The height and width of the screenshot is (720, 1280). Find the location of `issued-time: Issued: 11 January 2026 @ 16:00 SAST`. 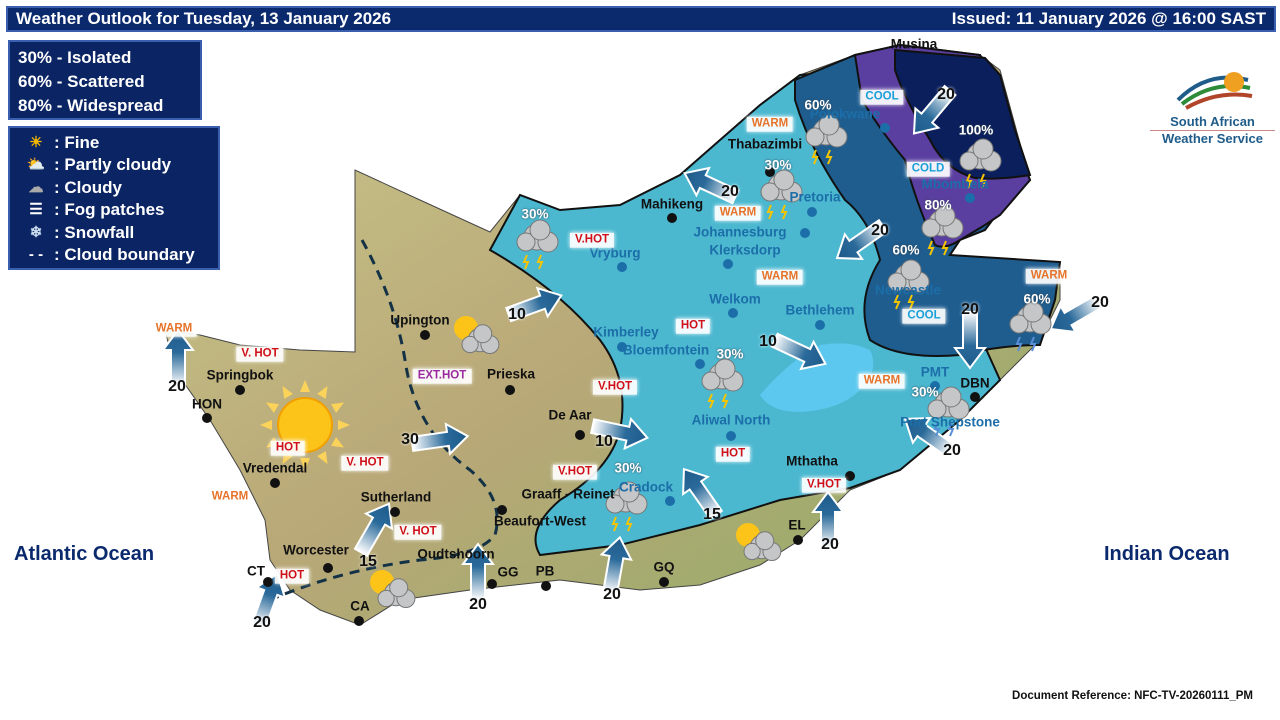

issued-time: Issued: 11 January 2026 @ 16:00 SAST is located at coordinates (1108, 18).